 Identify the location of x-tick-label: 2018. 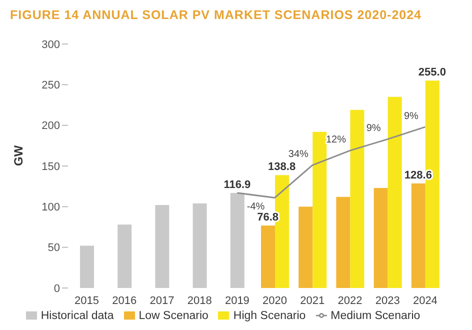
(199, 300).